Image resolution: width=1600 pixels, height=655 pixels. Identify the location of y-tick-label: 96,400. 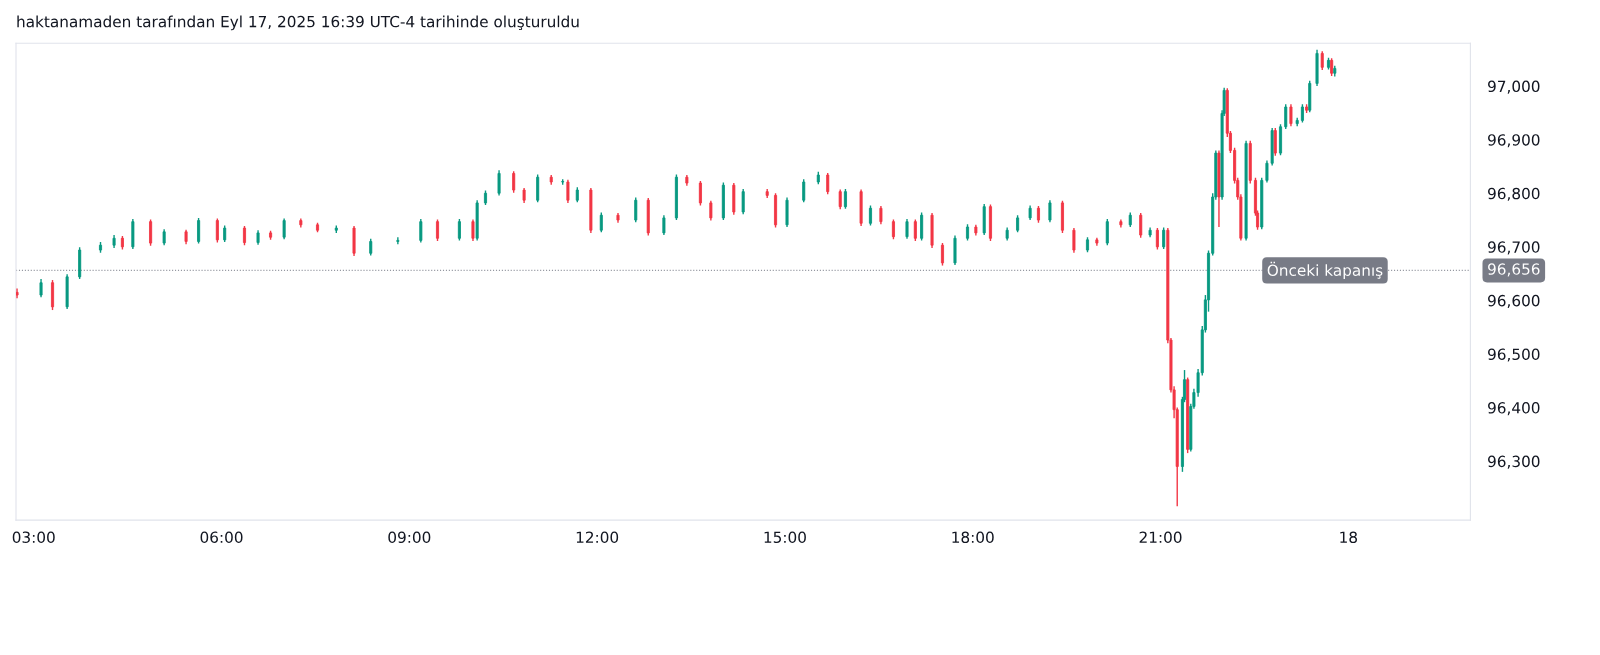
(1514, 409).